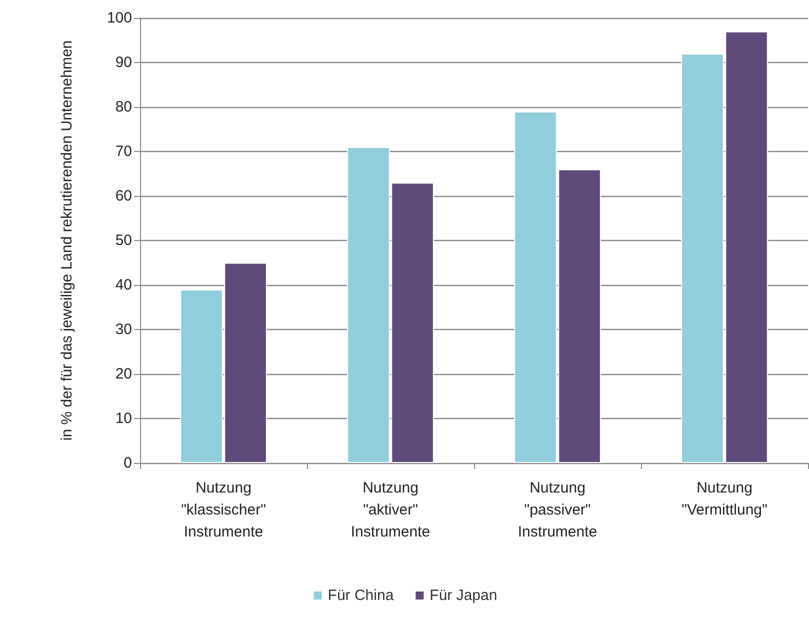 This screenshot has width=809, height=618. I want to click on y-tick-label: 80, so click(123, 107).